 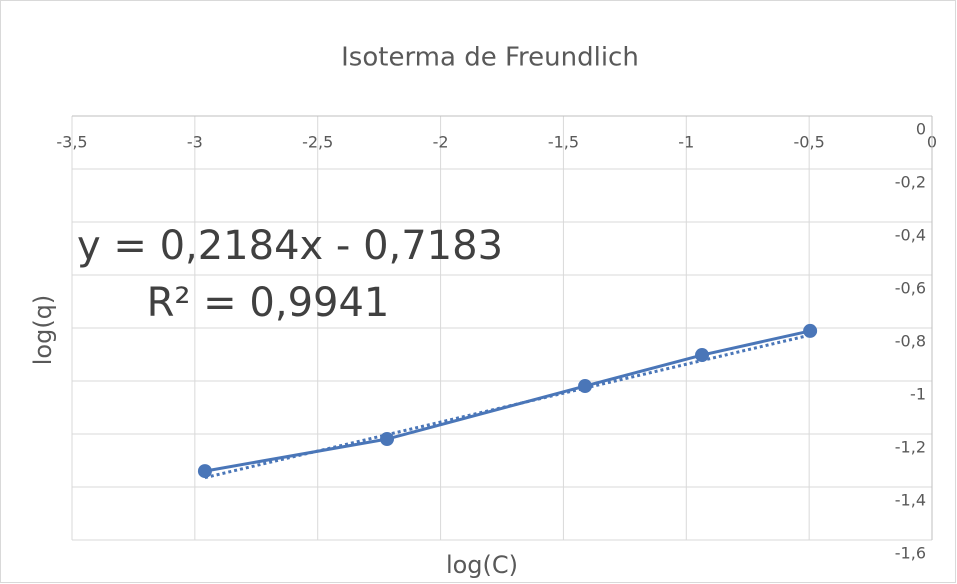 What do you see at coordinates (686, 142) in the screenshot?
I see `x-tick-label: -1` at bounding box center [686, 142].